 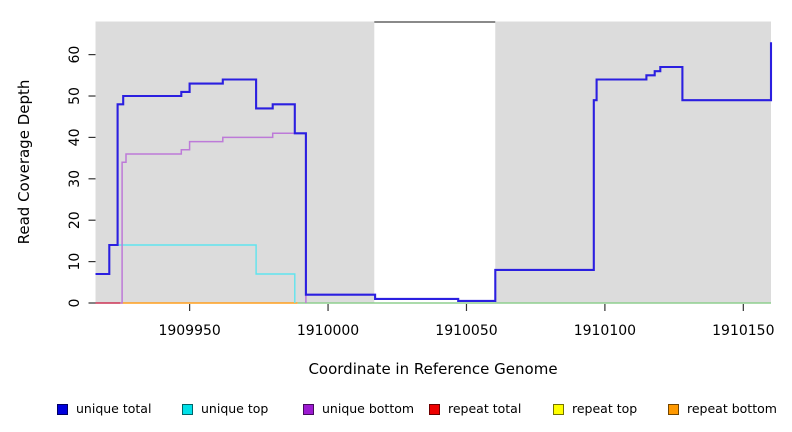 I want to click on y-tick-label: 20, so click(x=75, y=220).